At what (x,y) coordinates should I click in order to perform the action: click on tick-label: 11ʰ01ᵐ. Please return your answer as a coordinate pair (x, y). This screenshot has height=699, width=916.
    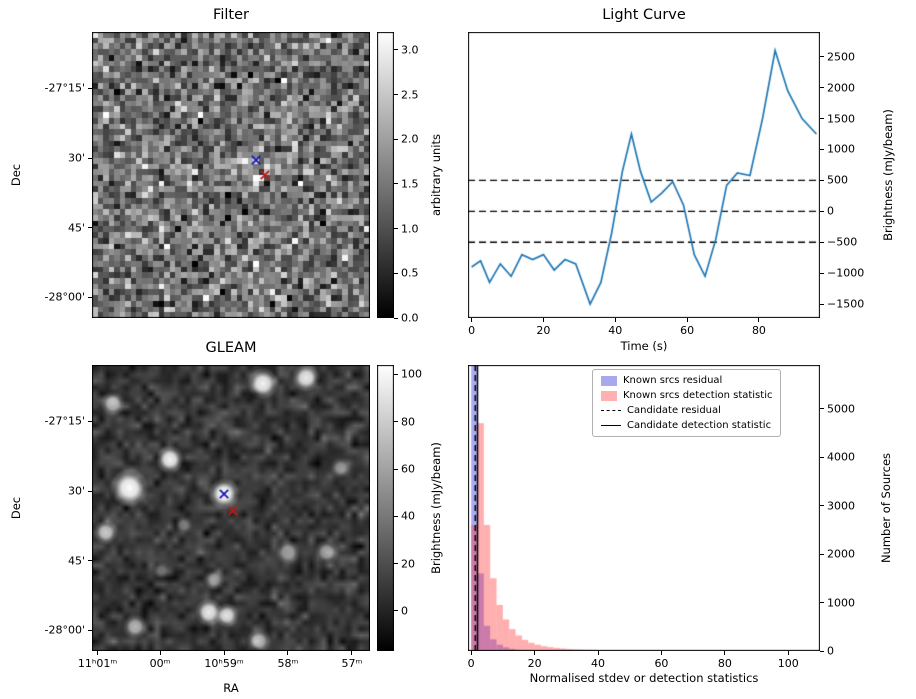
    Looking at the image, I should click on (97, 663).